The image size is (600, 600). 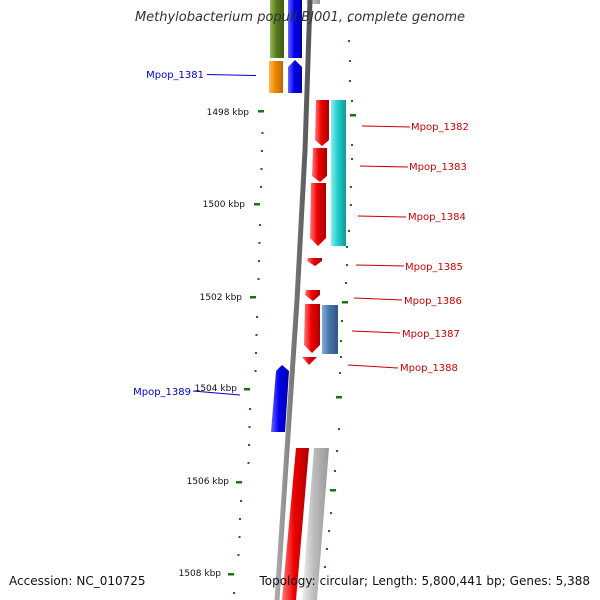 What do you see at coordinates (287, 581) in the screenshot?
I see `topology-label: Topology:` at bounding box center [287, 581].